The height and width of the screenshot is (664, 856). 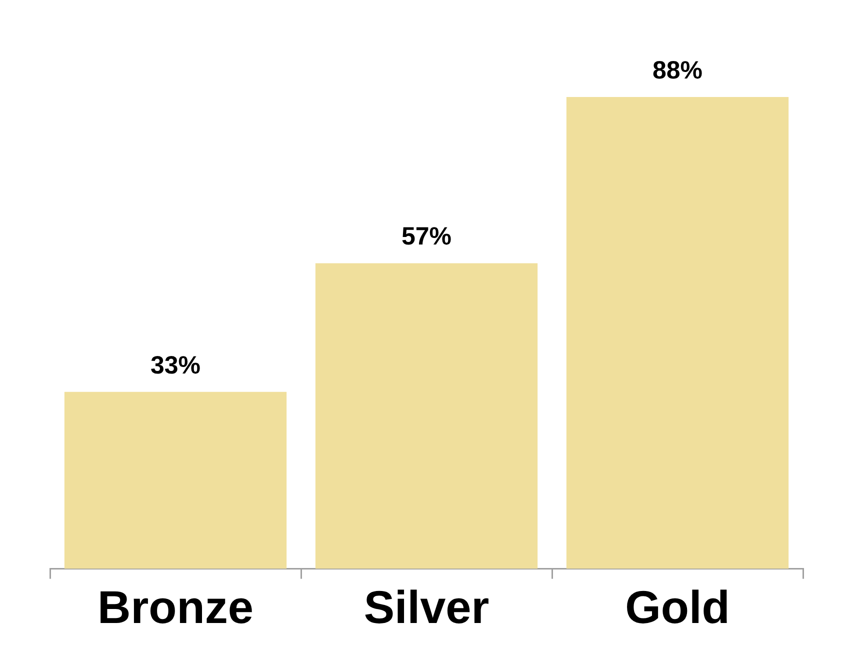 What do you see at coordinates (175, 365) in the screenshot?
I see `data-label: 33%` at bounding box center [175, 365].